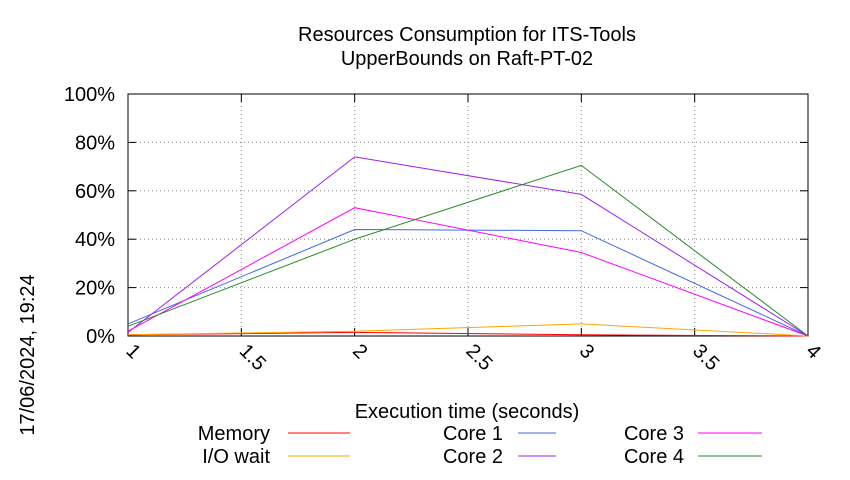 The width and height of the screenshot is (850, 480). I want to click on legend-label: Core 1, so click(473, 434).